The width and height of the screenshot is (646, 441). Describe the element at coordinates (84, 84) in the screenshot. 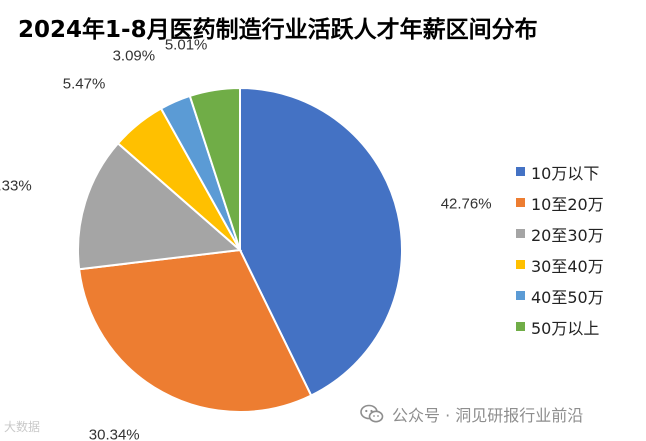

I see `pie-label-4: 5.47%` at that location.